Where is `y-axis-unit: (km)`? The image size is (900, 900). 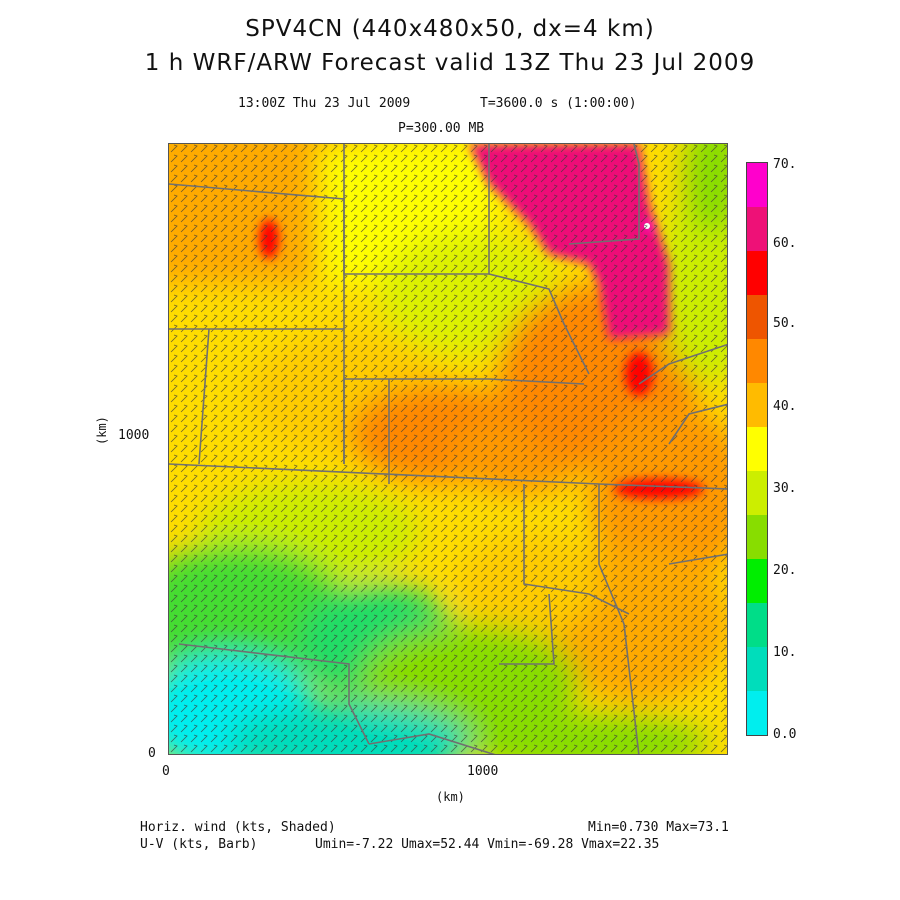 y-axis-unit: (km) is located at coordinates (102, 430).